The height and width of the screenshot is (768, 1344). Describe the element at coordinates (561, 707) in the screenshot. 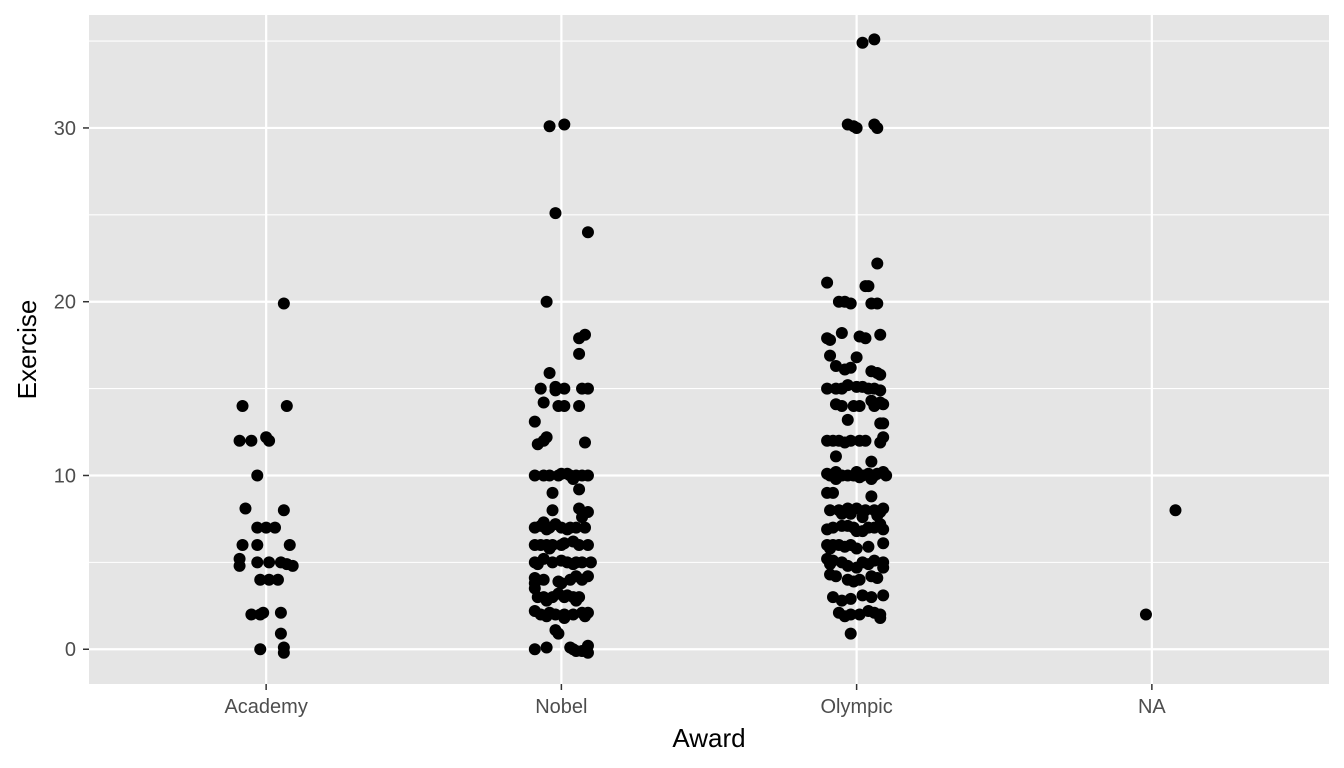

I see `x-tick-label: Nobel` at that location.